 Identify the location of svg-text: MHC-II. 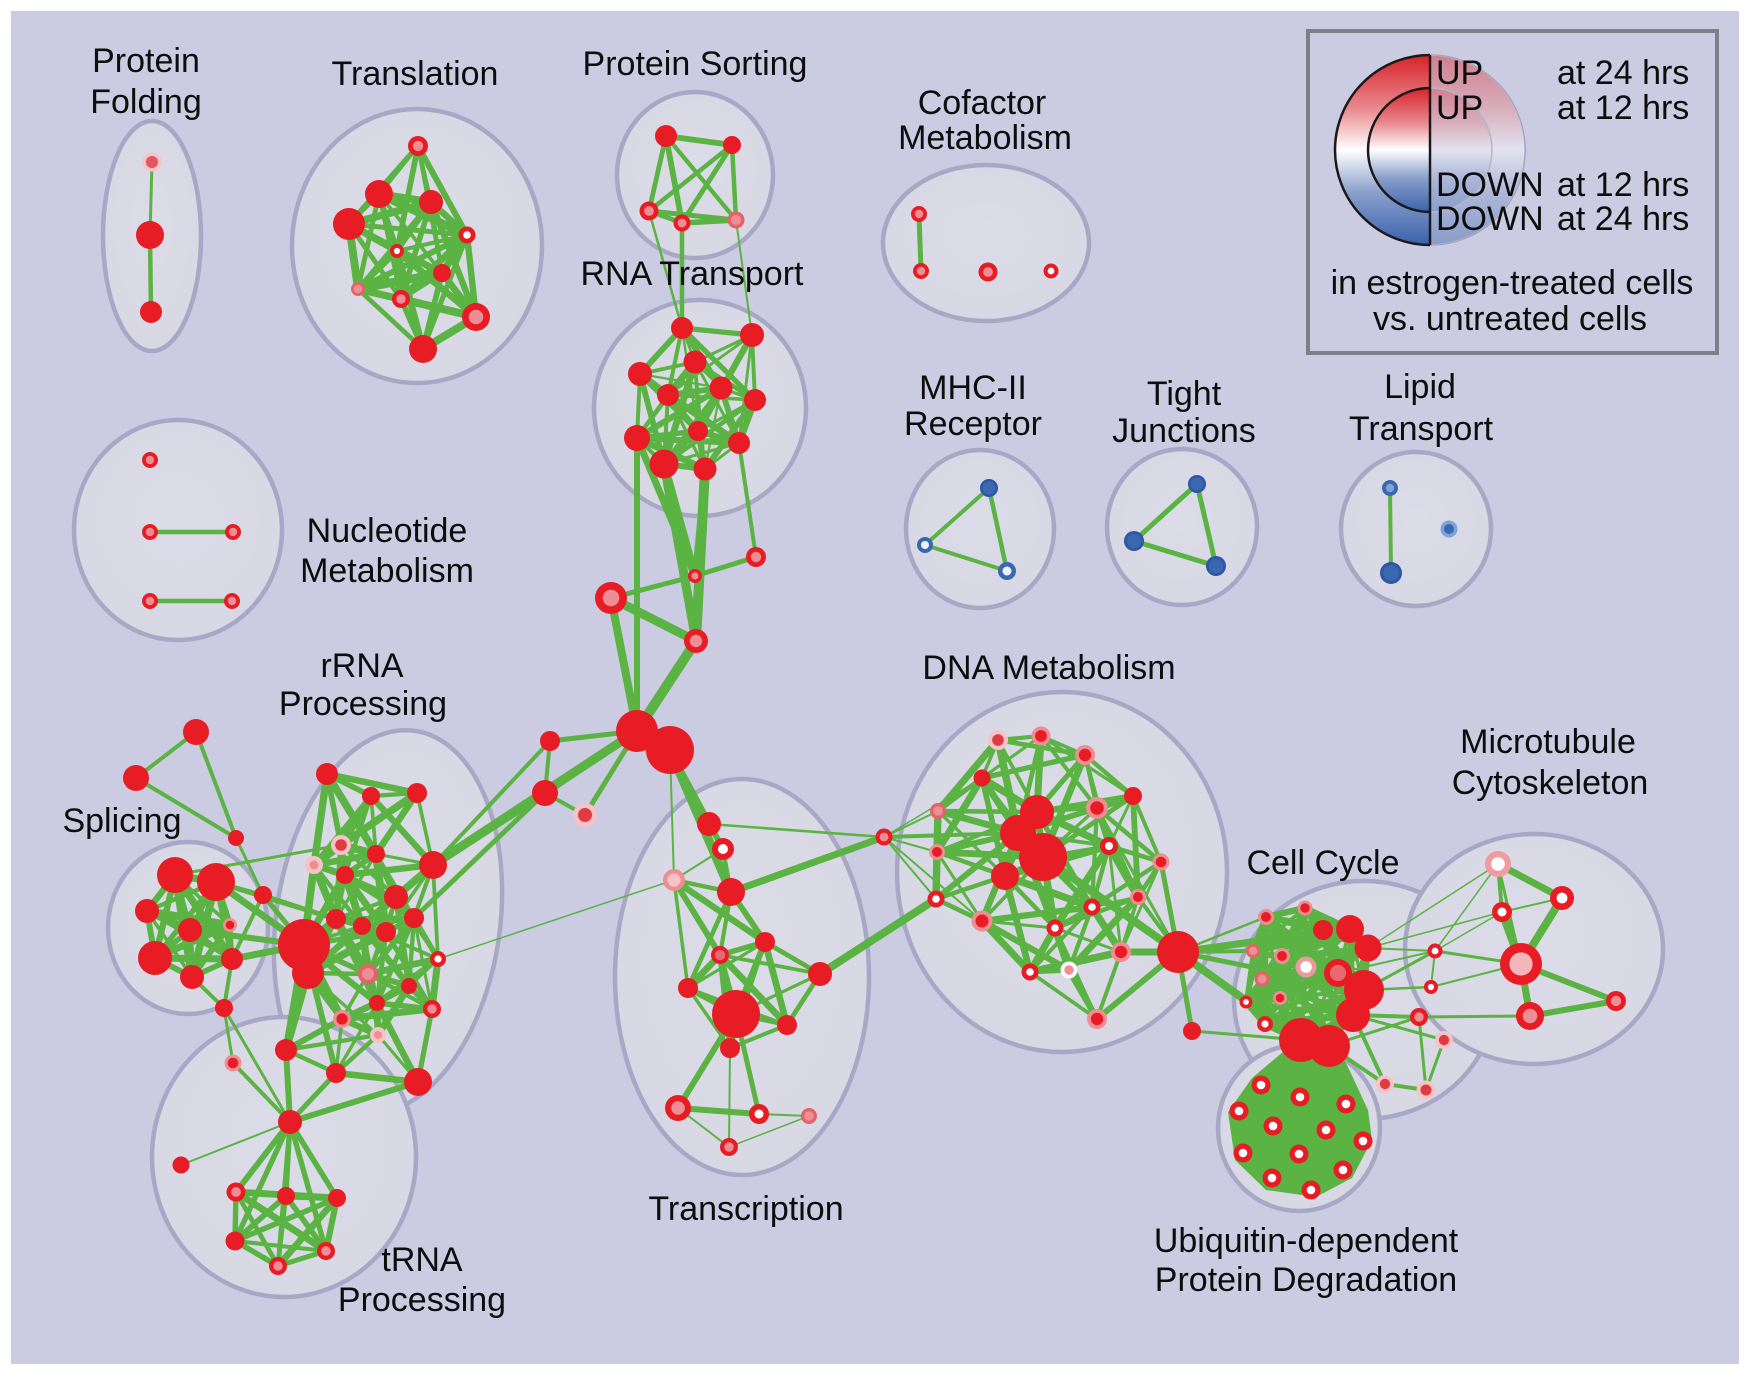
(973, 388).